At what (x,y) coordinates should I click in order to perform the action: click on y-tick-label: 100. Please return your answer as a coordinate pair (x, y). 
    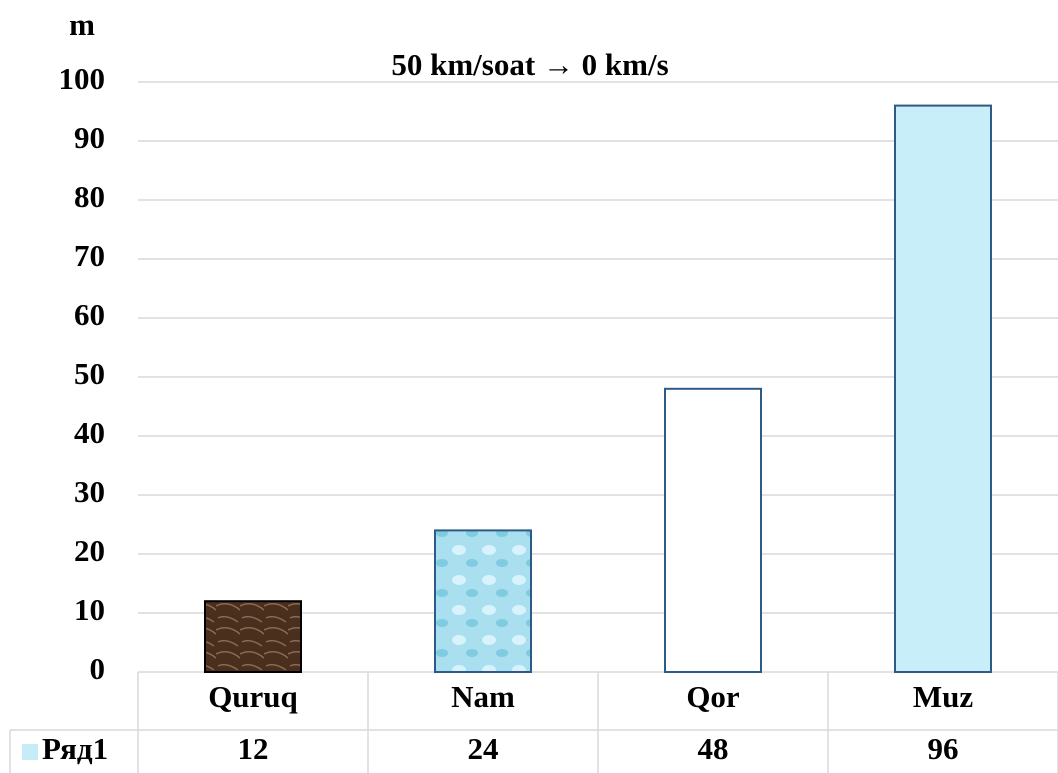
    Looking at the image, I should click on (82, 78).